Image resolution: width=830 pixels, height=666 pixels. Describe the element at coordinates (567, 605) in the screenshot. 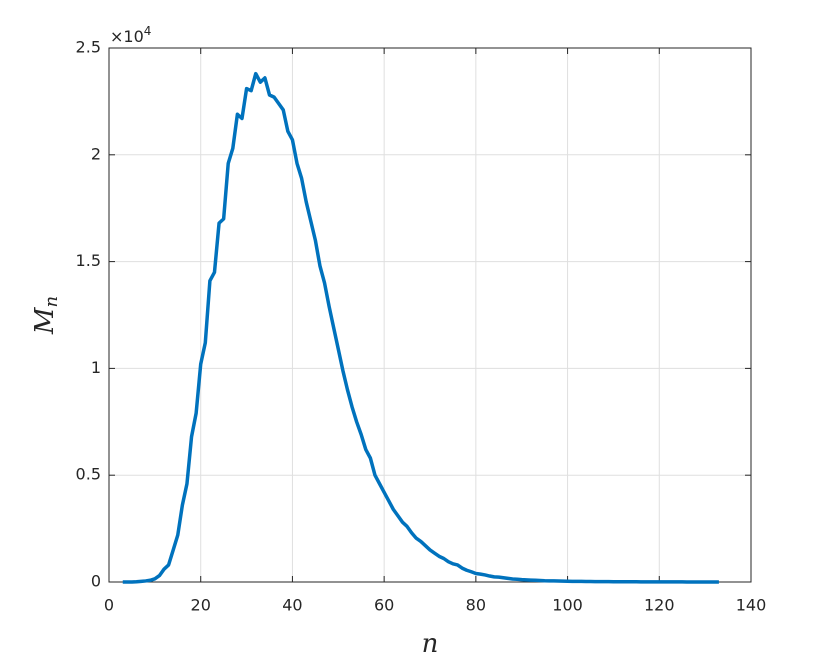

I see `x-tick-label: 100` at that location.